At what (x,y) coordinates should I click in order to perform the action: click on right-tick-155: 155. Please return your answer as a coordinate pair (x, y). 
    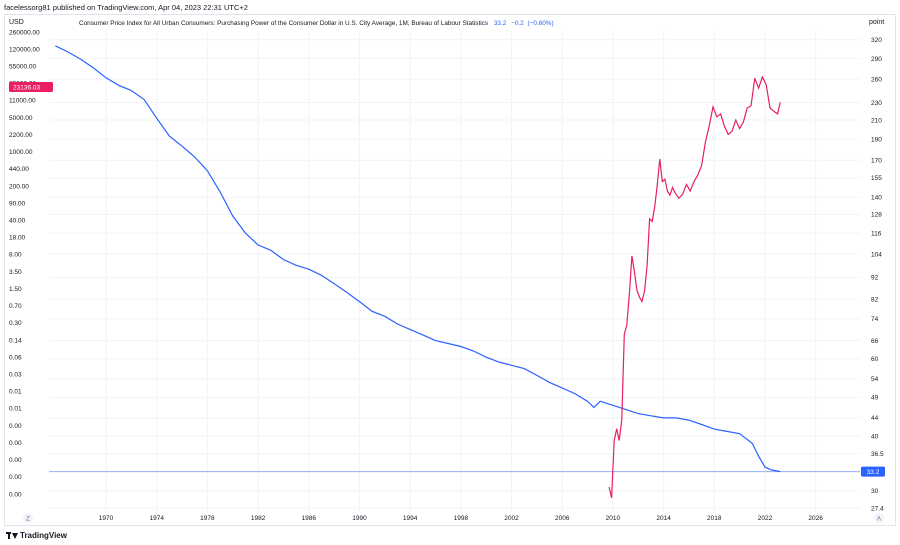
    Looking at the image, I should click on (876, 178).